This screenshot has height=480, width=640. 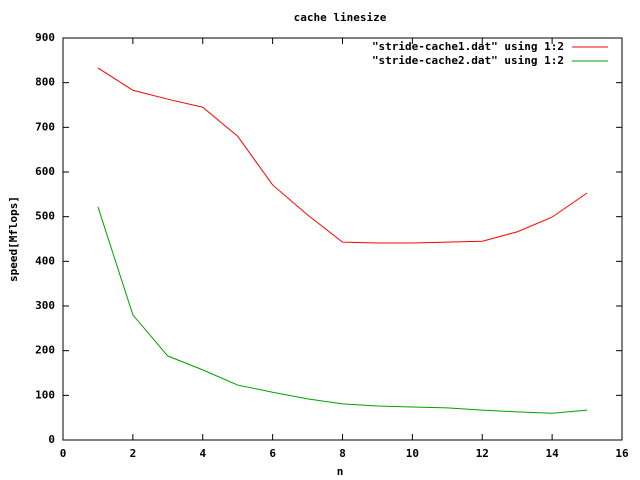 What do you see at coordinates (13, 239) in the screenshot?
I see `y-axis-label: speed[Mflops]` at bounding box center [13, 239].